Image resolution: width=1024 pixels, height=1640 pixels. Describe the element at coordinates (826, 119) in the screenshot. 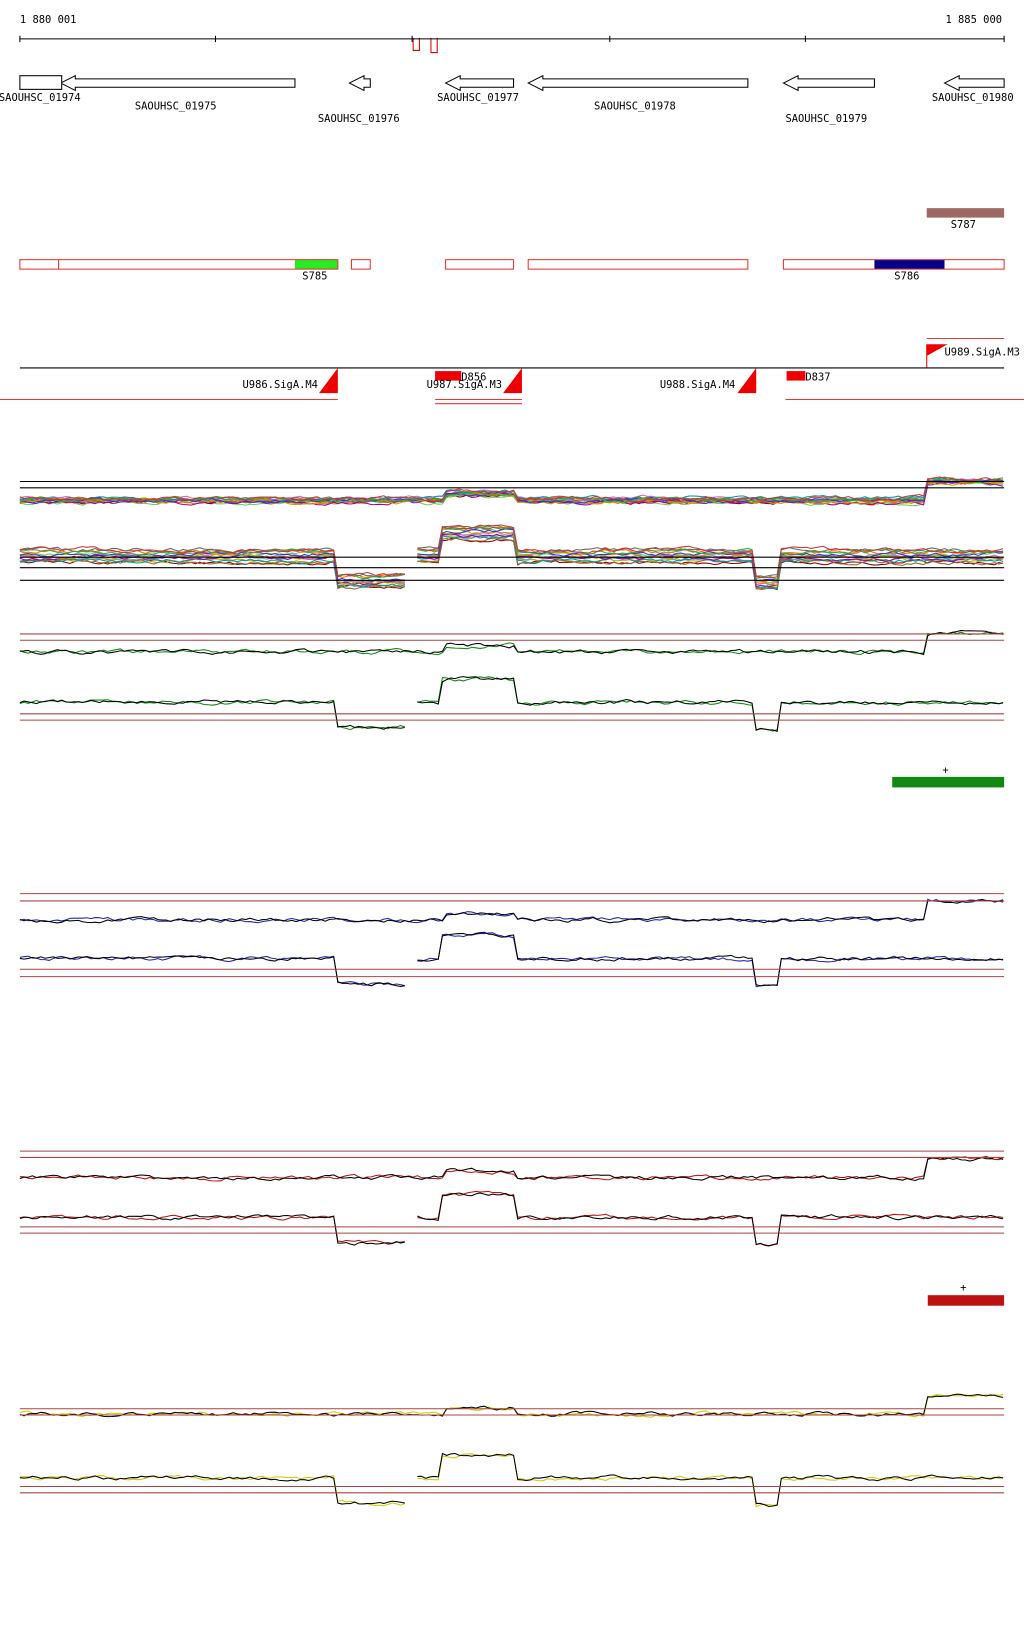

I see `gene-label: SAOUHSC_01979` at that location.